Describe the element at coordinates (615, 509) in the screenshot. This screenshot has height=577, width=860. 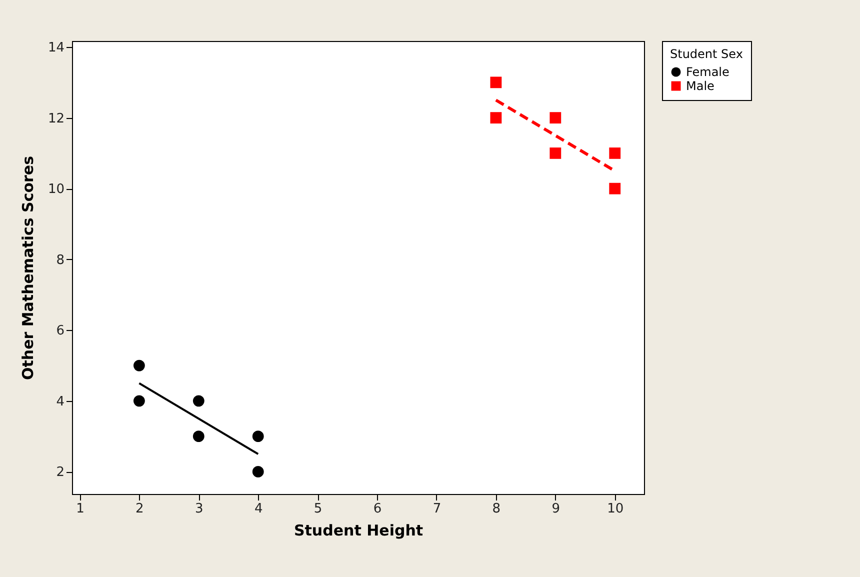
I see `x-tick-label: 10` at that location.